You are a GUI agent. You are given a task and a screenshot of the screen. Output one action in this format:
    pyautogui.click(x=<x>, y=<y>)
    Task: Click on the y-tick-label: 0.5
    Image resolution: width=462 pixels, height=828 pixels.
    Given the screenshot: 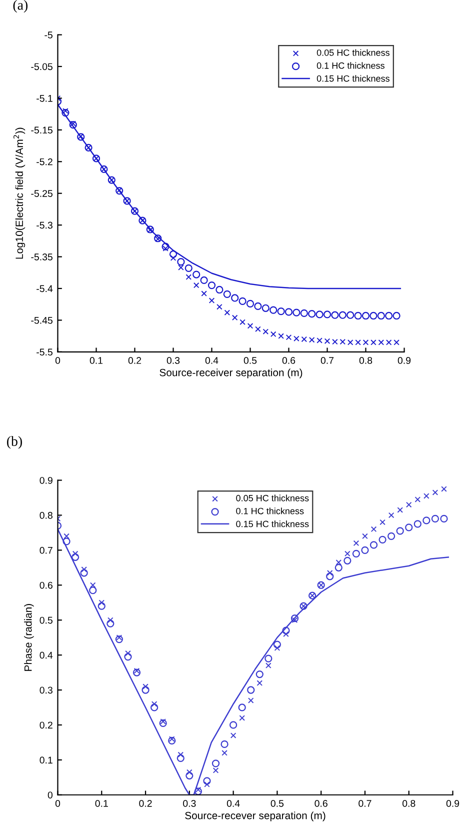 What is the action you would take?
    pyautogui.click(x=46, y=620)
    